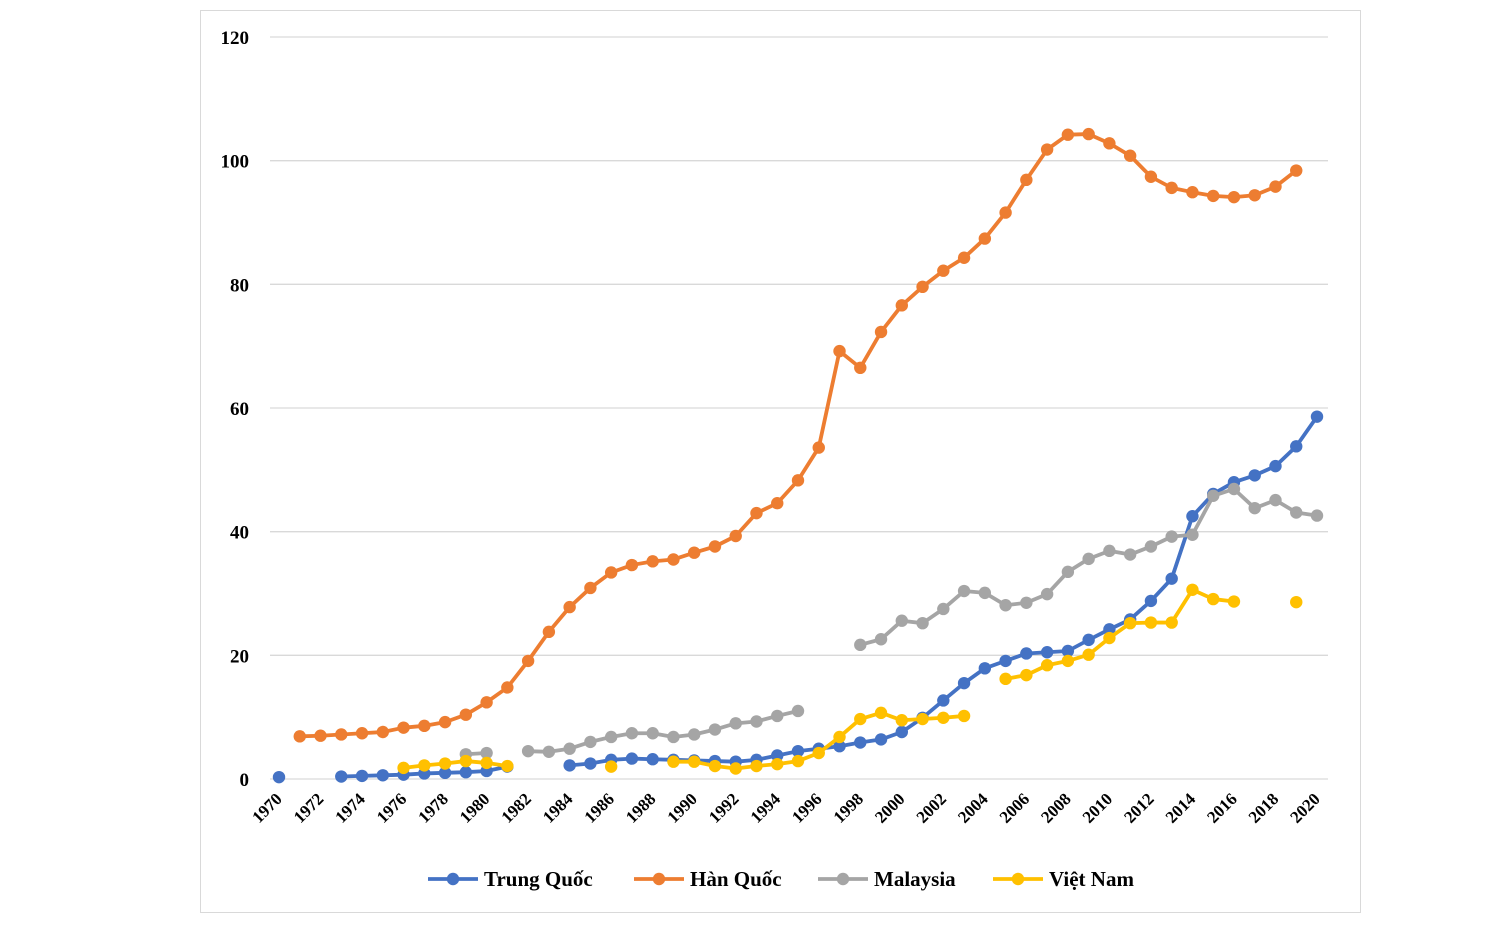 Image resolution: width=1488 pixels, height=938 pixels. I want to click on x-tick-label: 2006, so click(1014, 807).